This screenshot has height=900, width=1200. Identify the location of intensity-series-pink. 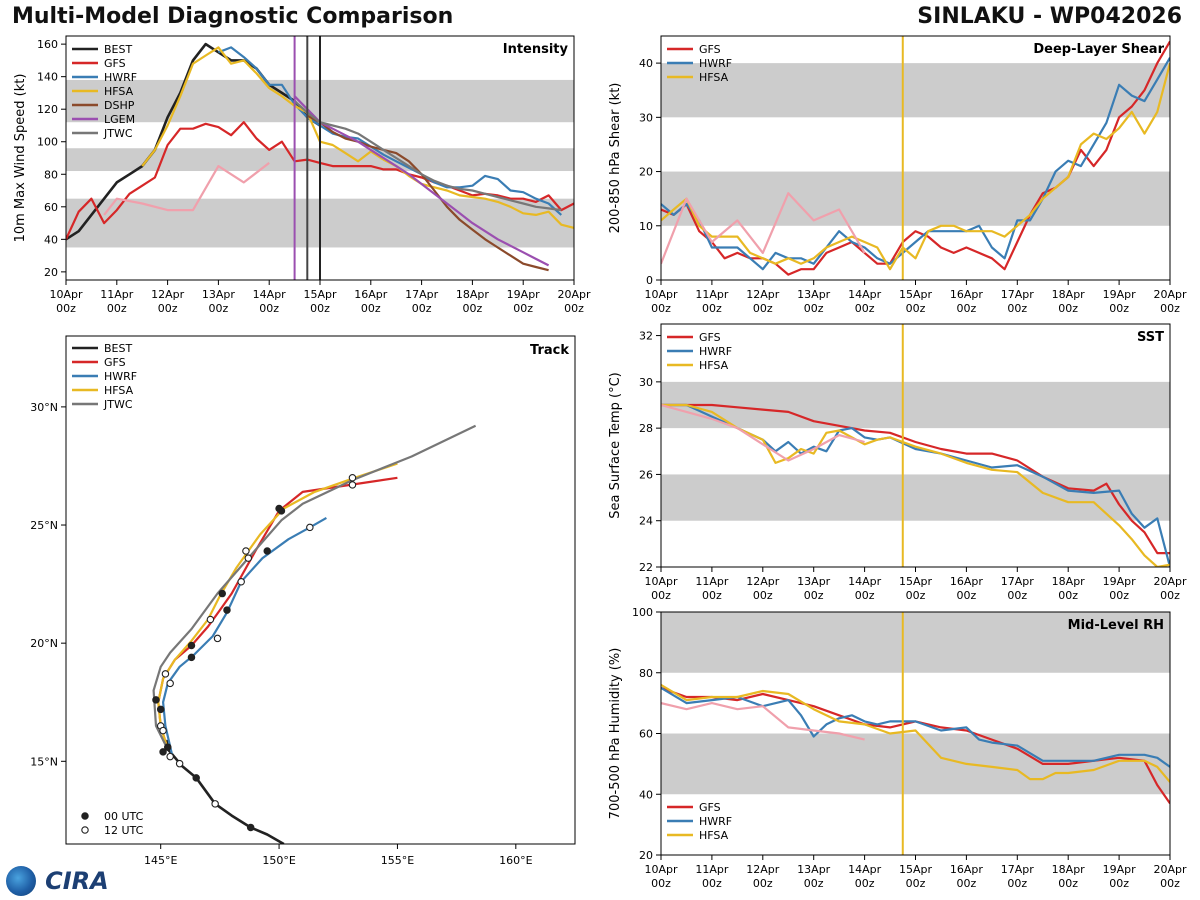
(186, 189).